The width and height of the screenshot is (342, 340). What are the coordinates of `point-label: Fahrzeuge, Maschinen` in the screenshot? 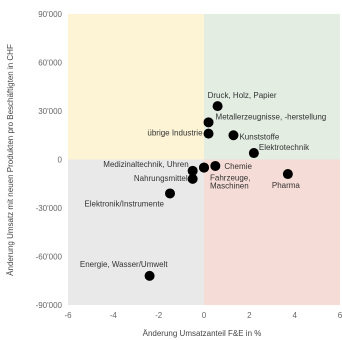 It's located at (230, 182).